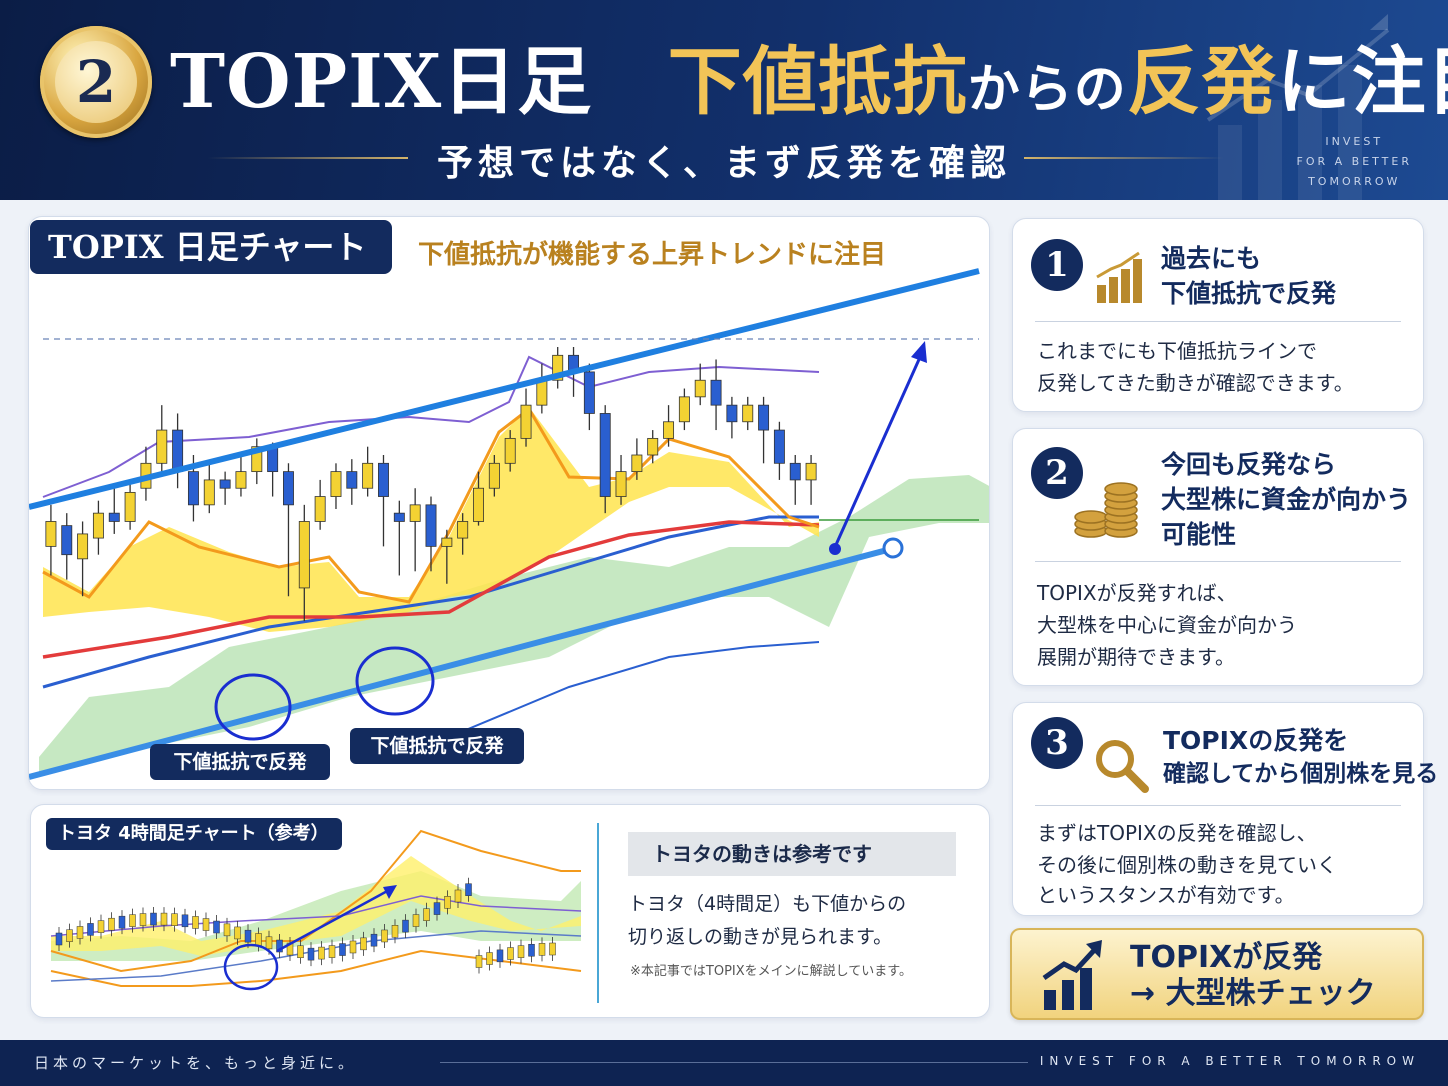 This screenshot has width=1448, height=1086. I want to click on arrow-start-dot, so click(835, 549).